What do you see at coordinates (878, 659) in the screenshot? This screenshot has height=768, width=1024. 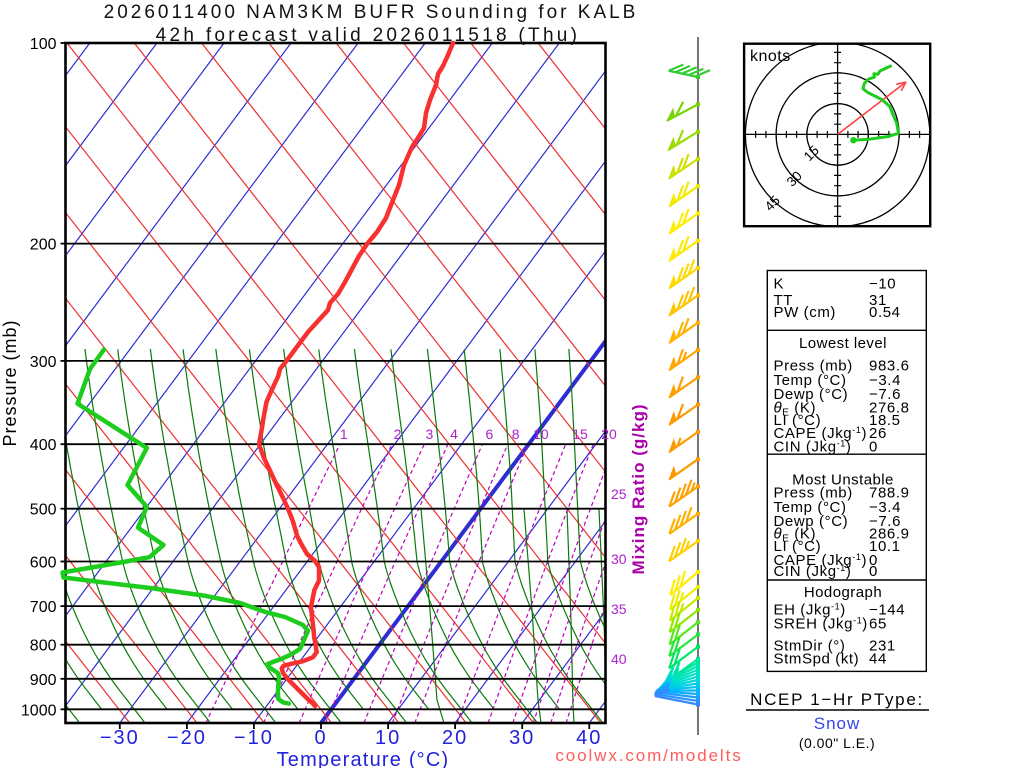 I see `svg-text: 44` at bounding box center [878, 659].